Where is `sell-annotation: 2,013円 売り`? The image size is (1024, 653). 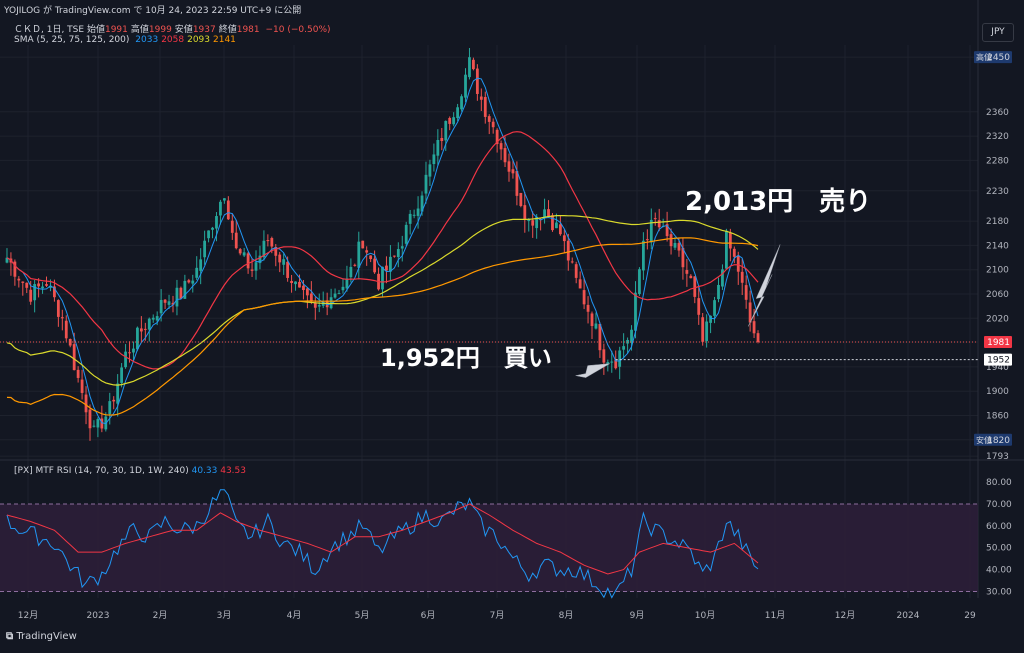
sell-annotation: 2,013円 売り is located at coordinates (778, 202).